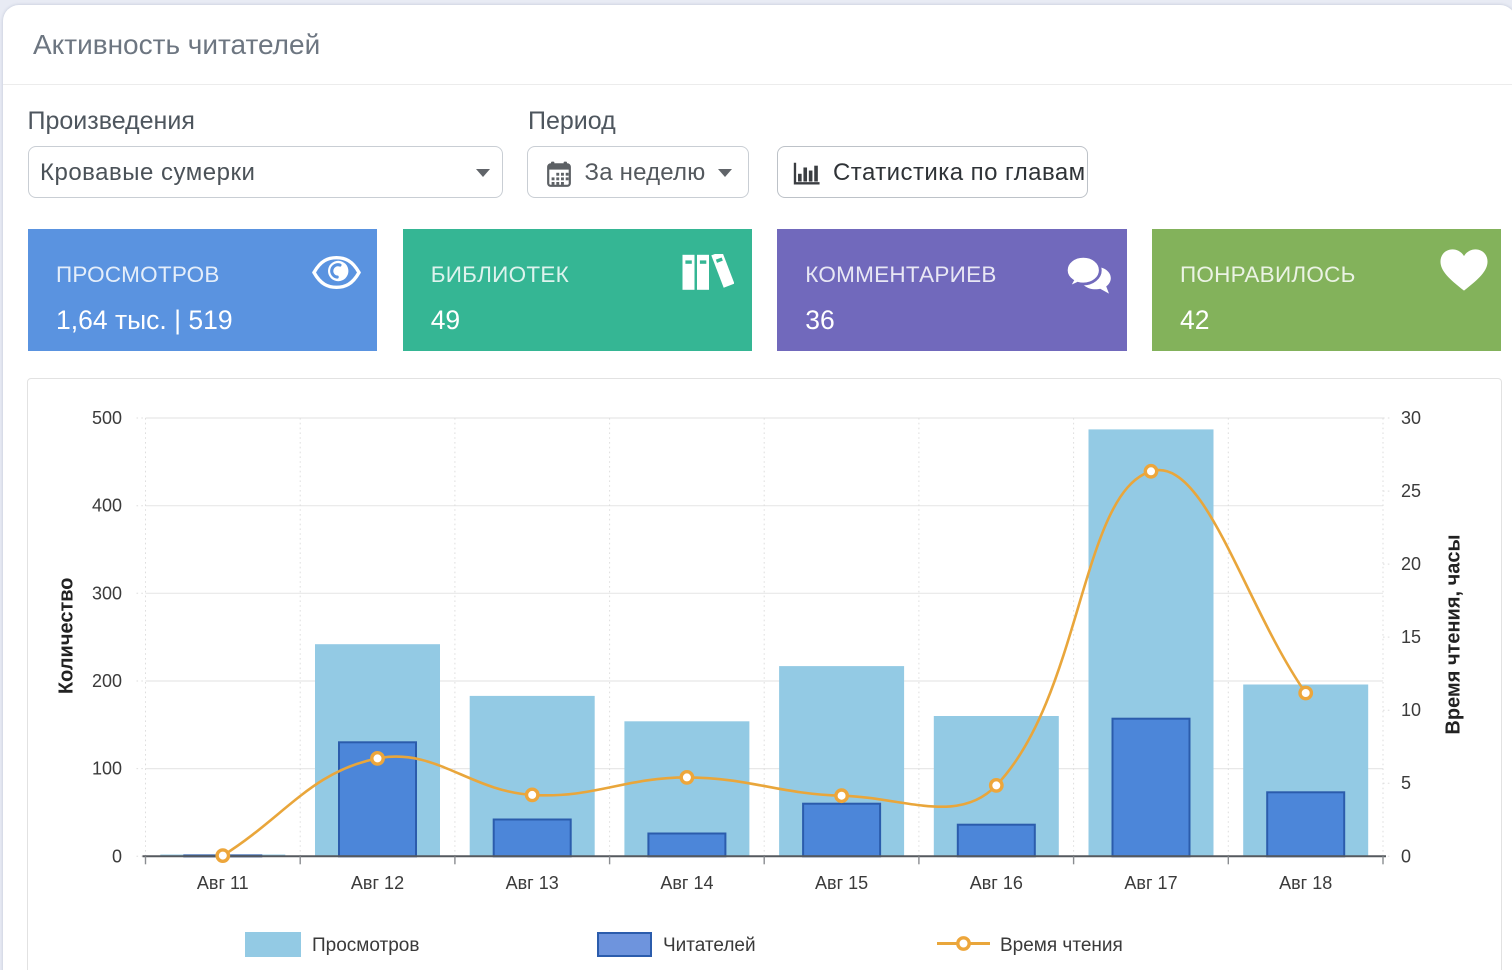  I want to click on svg-text: 100, so click(107, 769).